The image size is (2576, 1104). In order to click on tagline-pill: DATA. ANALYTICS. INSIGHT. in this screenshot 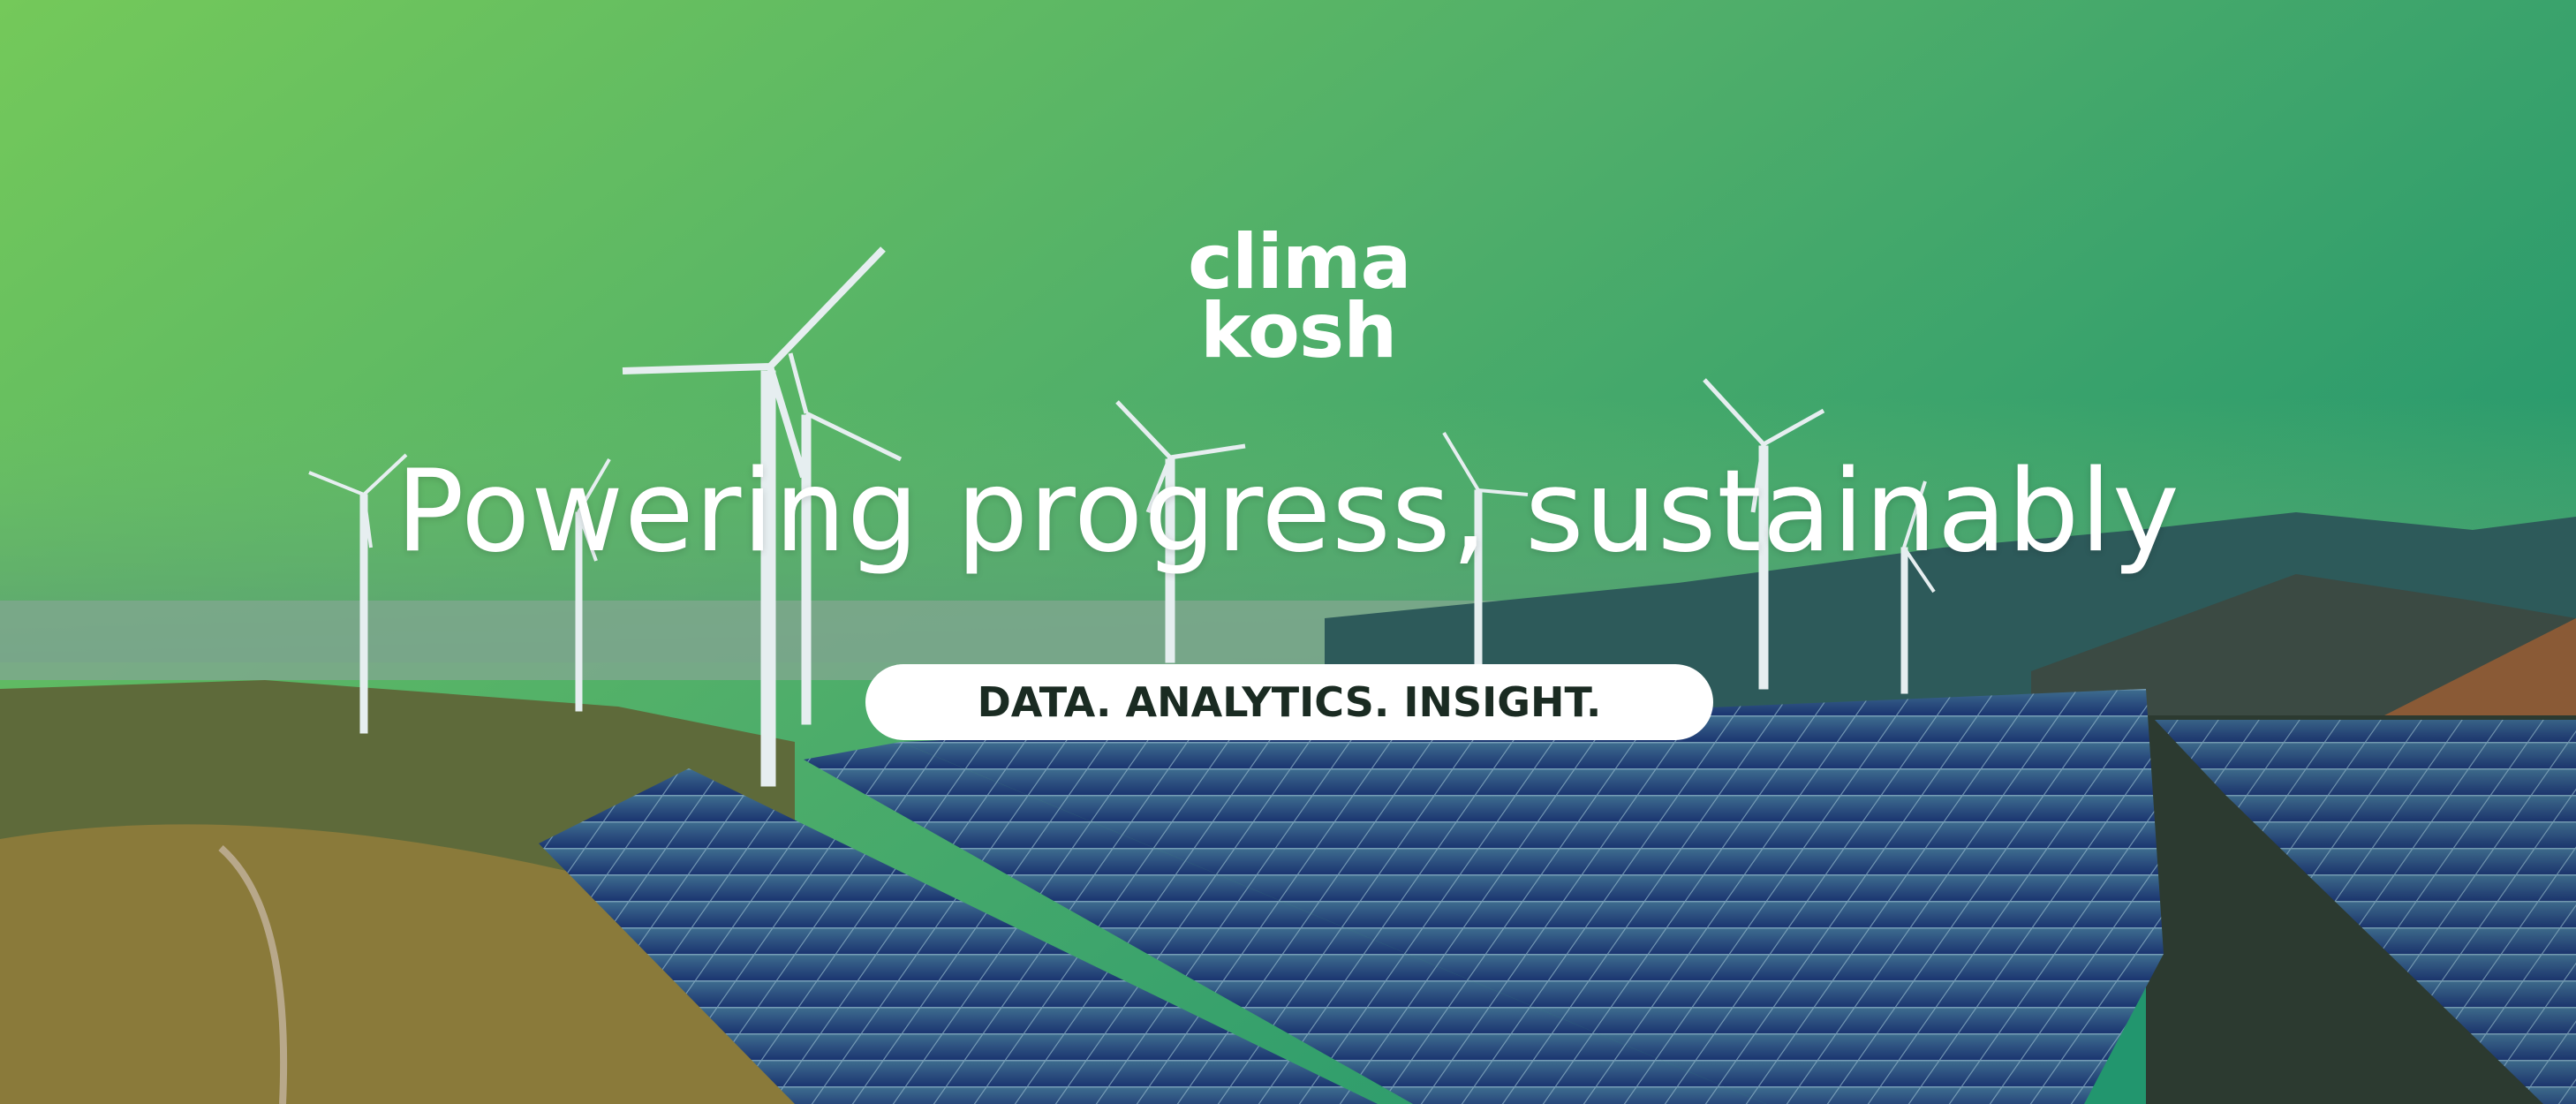, I will do `click(1289, 702)`.